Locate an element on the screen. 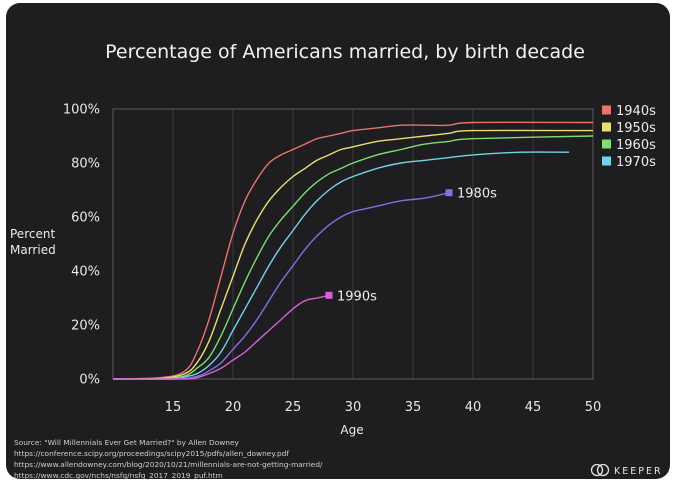 The image size is (680, 483). x-tick-label: 20 is located at coordinates (233, 407).